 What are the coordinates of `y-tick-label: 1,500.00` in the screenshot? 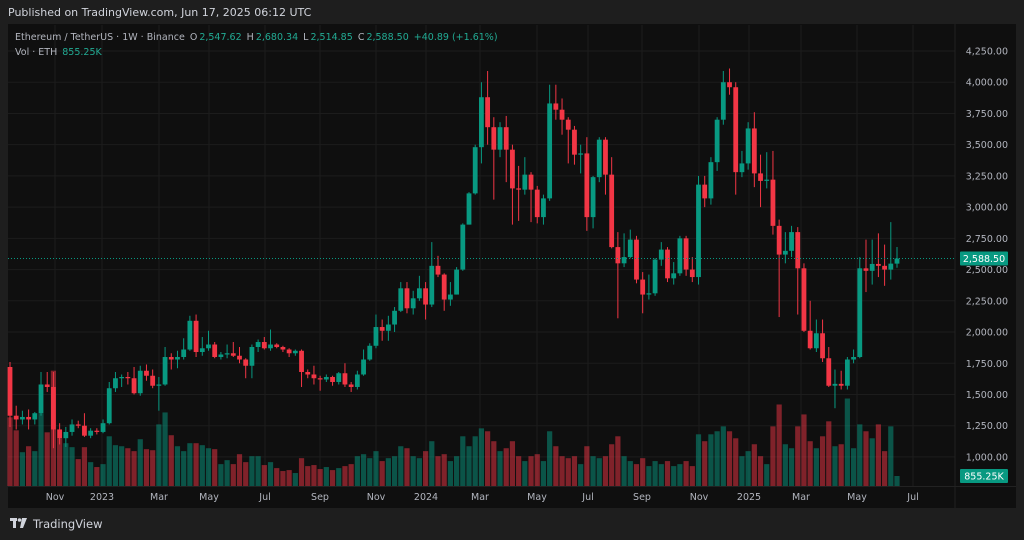 It's located at (987, 395).